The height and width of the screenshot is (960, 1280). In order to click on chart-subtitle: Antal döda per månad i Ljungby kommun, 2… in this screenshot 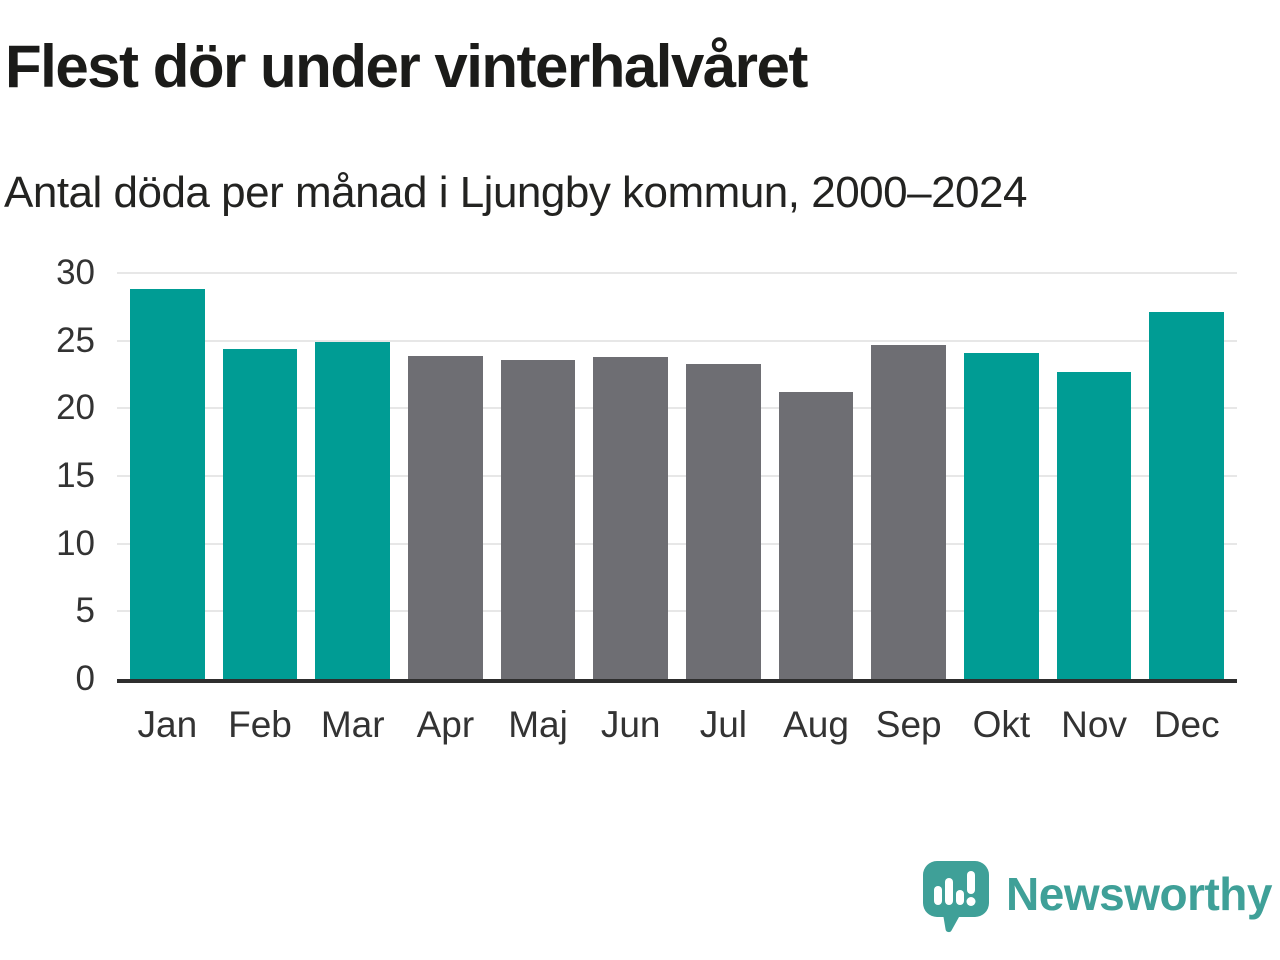, I will do `click(515, 192)`.